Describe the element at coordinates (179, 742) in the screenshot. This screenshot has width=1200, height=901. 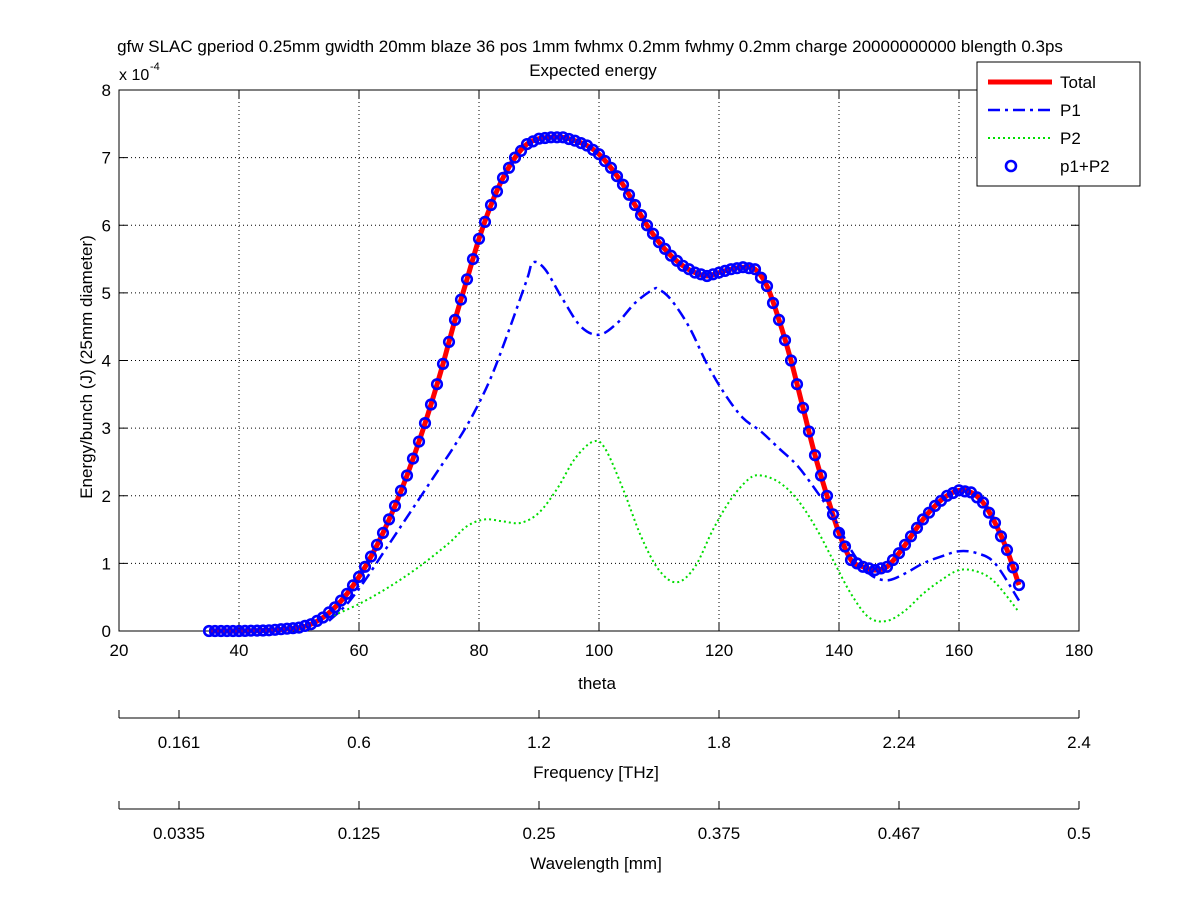
I see `secondary-tick-label: 0.161` at that location.